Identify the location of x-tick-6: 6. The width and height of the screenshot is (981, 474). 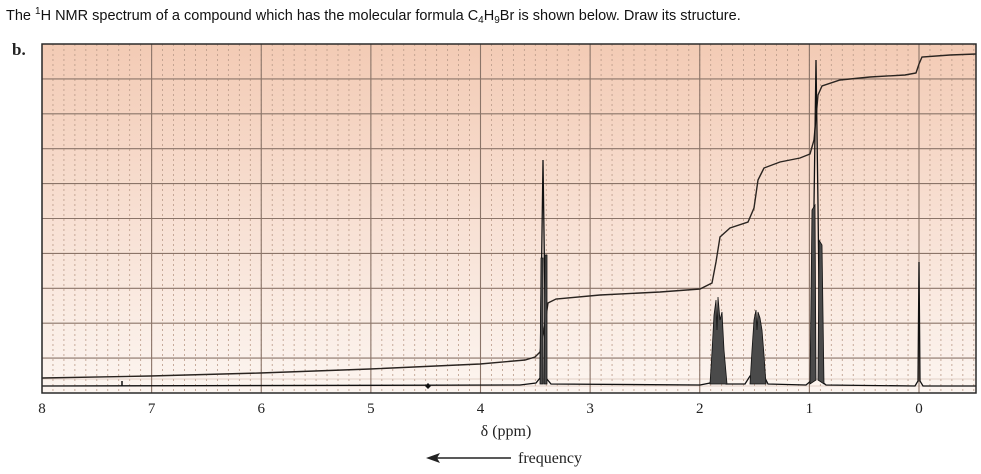
(262, 409).